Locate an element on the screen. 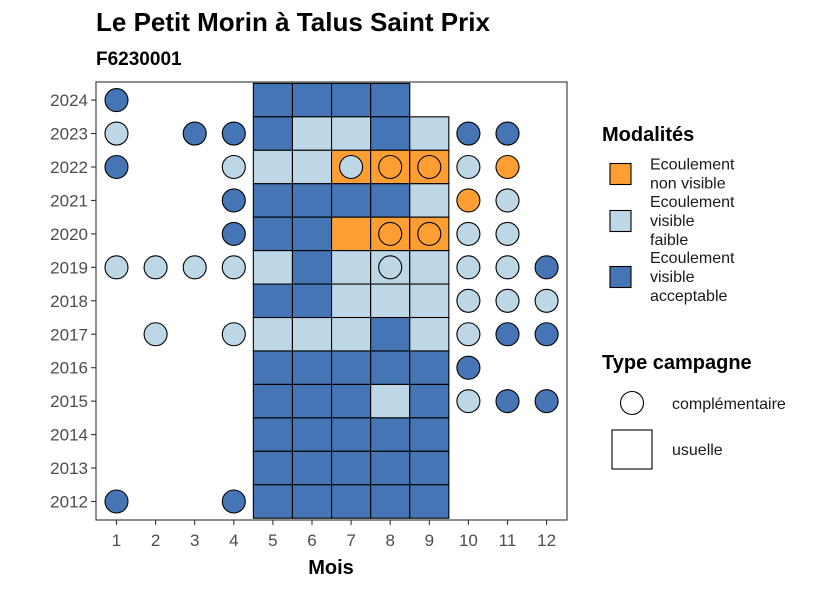 Image resolution: width=826 pixels, height=590 pixels. x-tick-label: 2 is located at coordinates (155, 540).